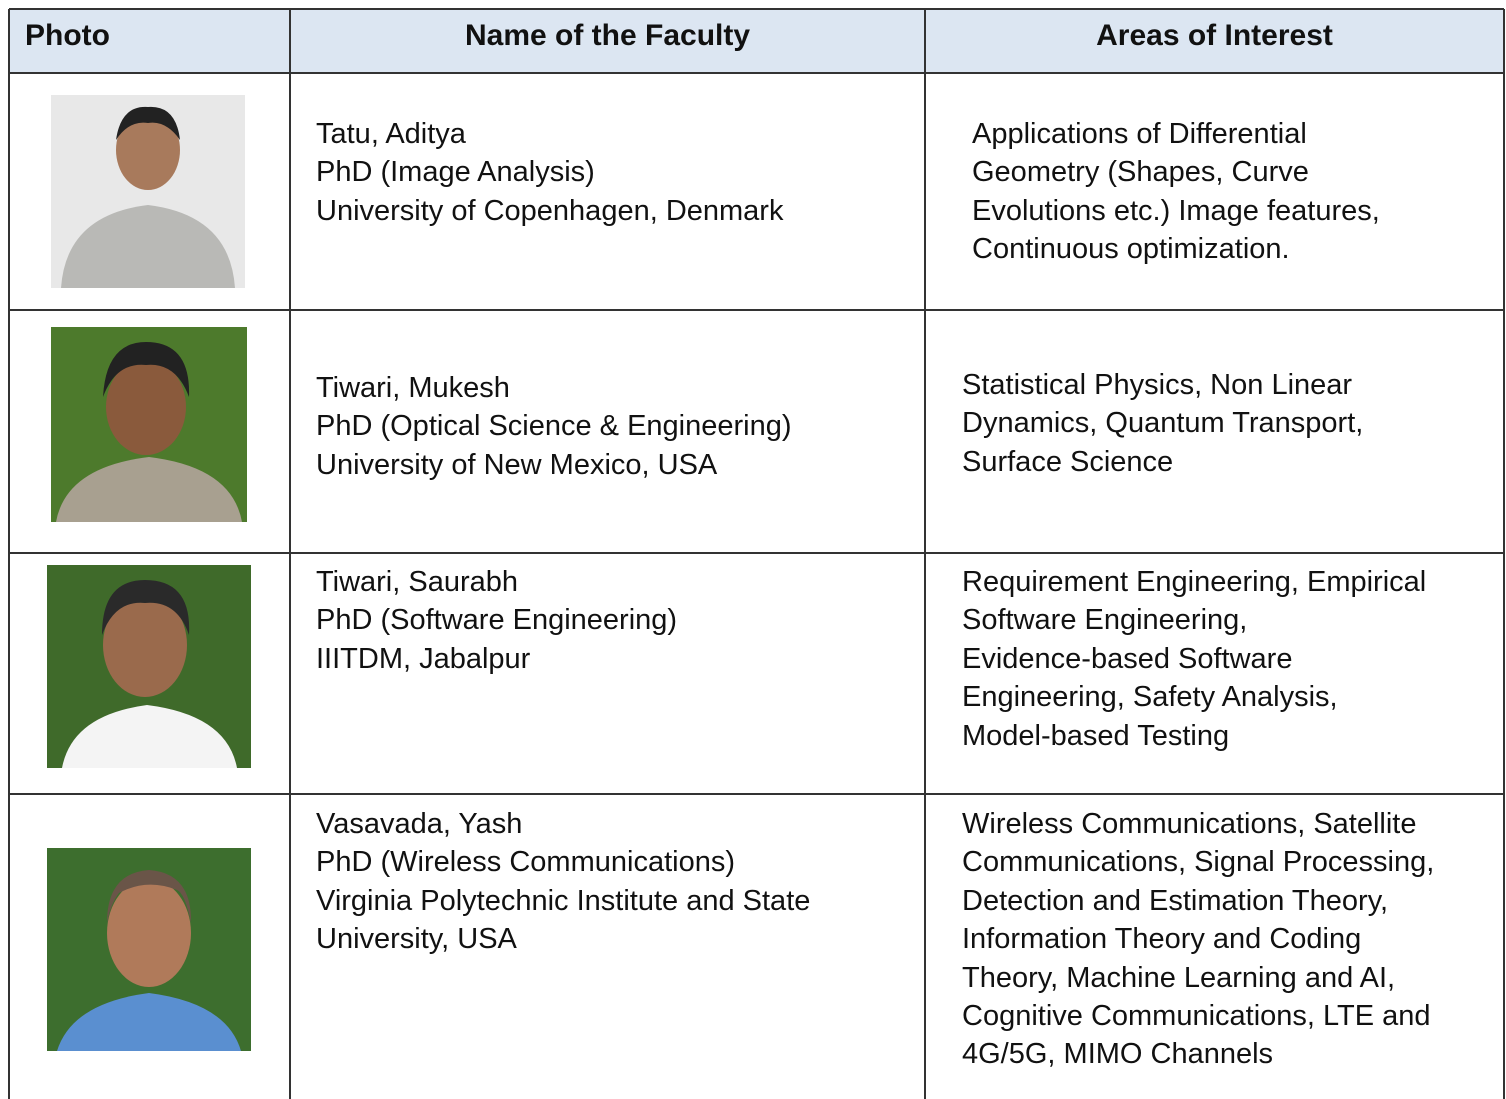 The width and height of the screenshot is (1506, 1099). Describe the element at coordinates (455, 172) in the screenshot. I see `degree: PhD (Image Analysis)` at that location.